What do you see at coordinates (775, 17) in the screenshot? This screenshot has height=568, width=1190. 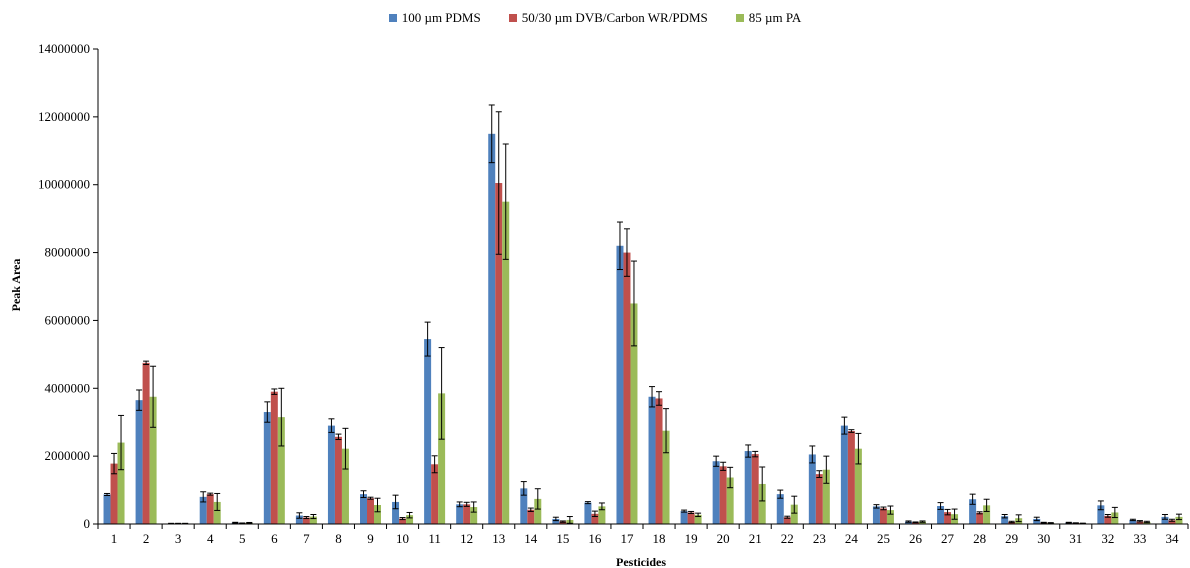 I see `legend-label-pa: 85 µm PA` at bounding box center [775, 17].